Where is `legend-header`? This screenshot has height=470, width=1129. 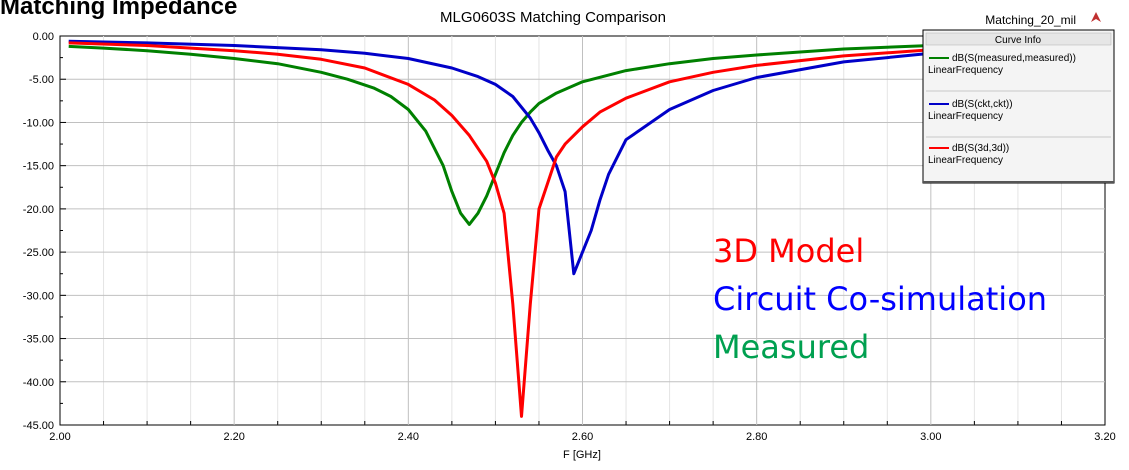 legend-header is located at coordinates (1018, 39).